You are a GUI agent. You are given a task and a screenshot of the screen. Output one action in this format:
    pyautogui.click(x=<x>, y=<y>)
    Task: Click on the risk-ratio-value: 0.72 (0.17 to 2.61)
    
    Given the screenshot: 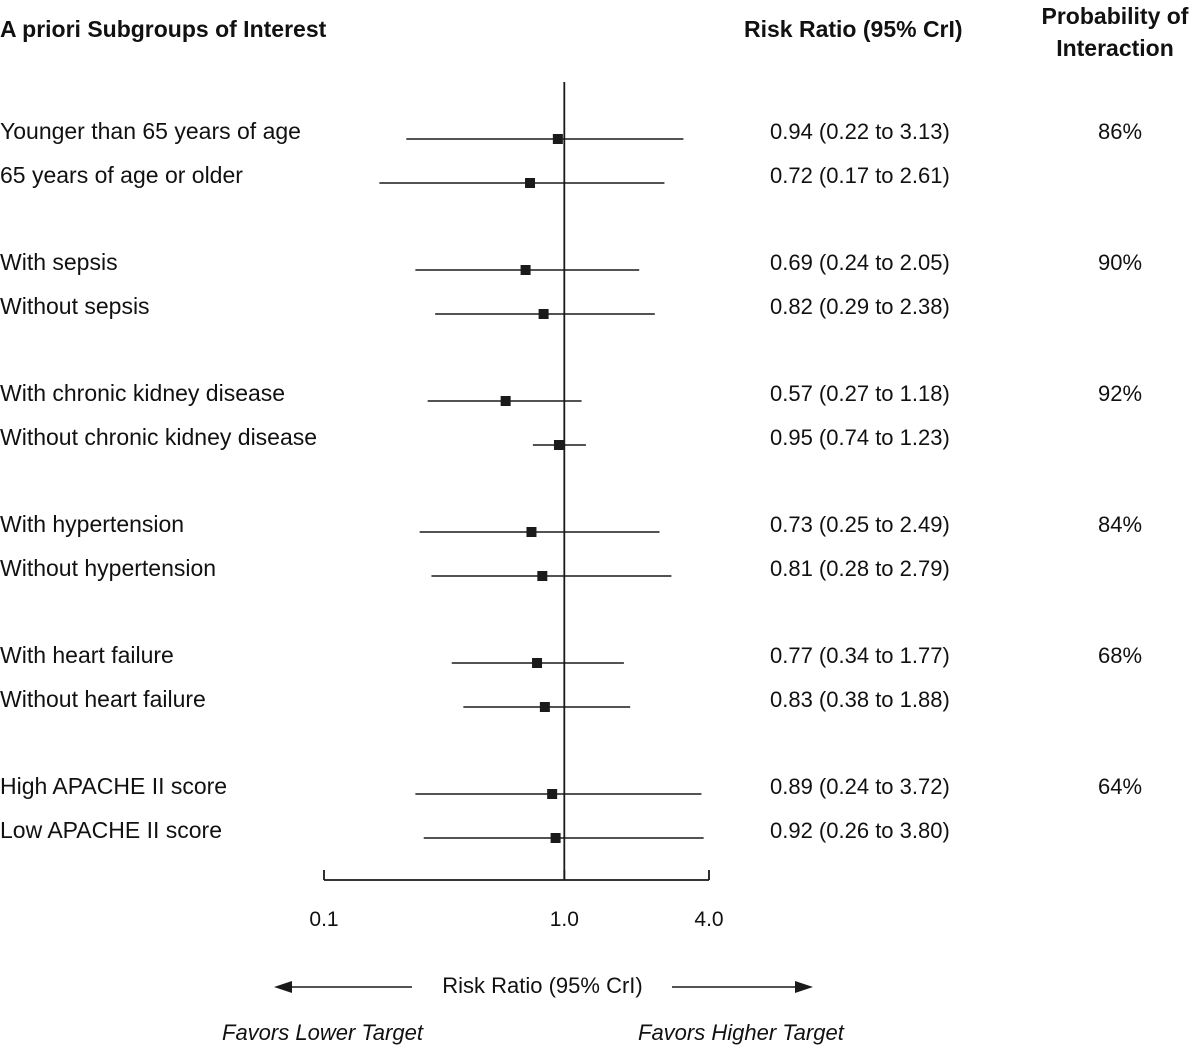 What is the action you would take?
    pyautogui.click(x=860, y=175)
    